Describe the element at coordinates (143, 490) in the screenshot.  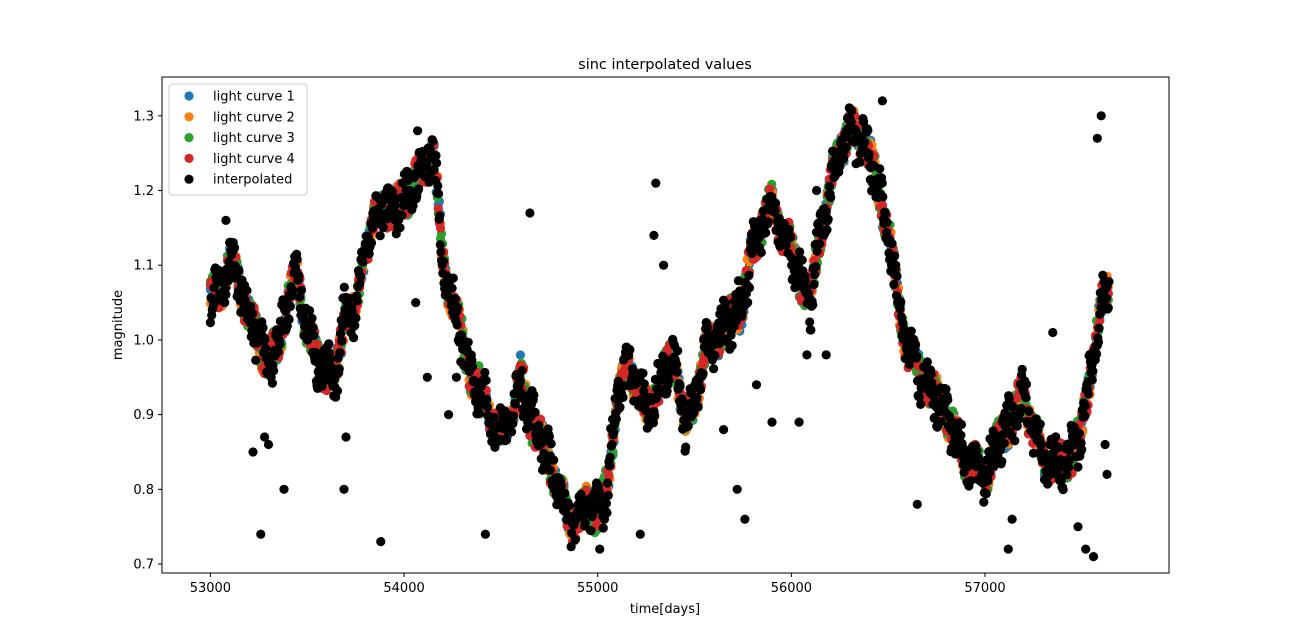
I see `y-tick-label: 0.8` at that location.